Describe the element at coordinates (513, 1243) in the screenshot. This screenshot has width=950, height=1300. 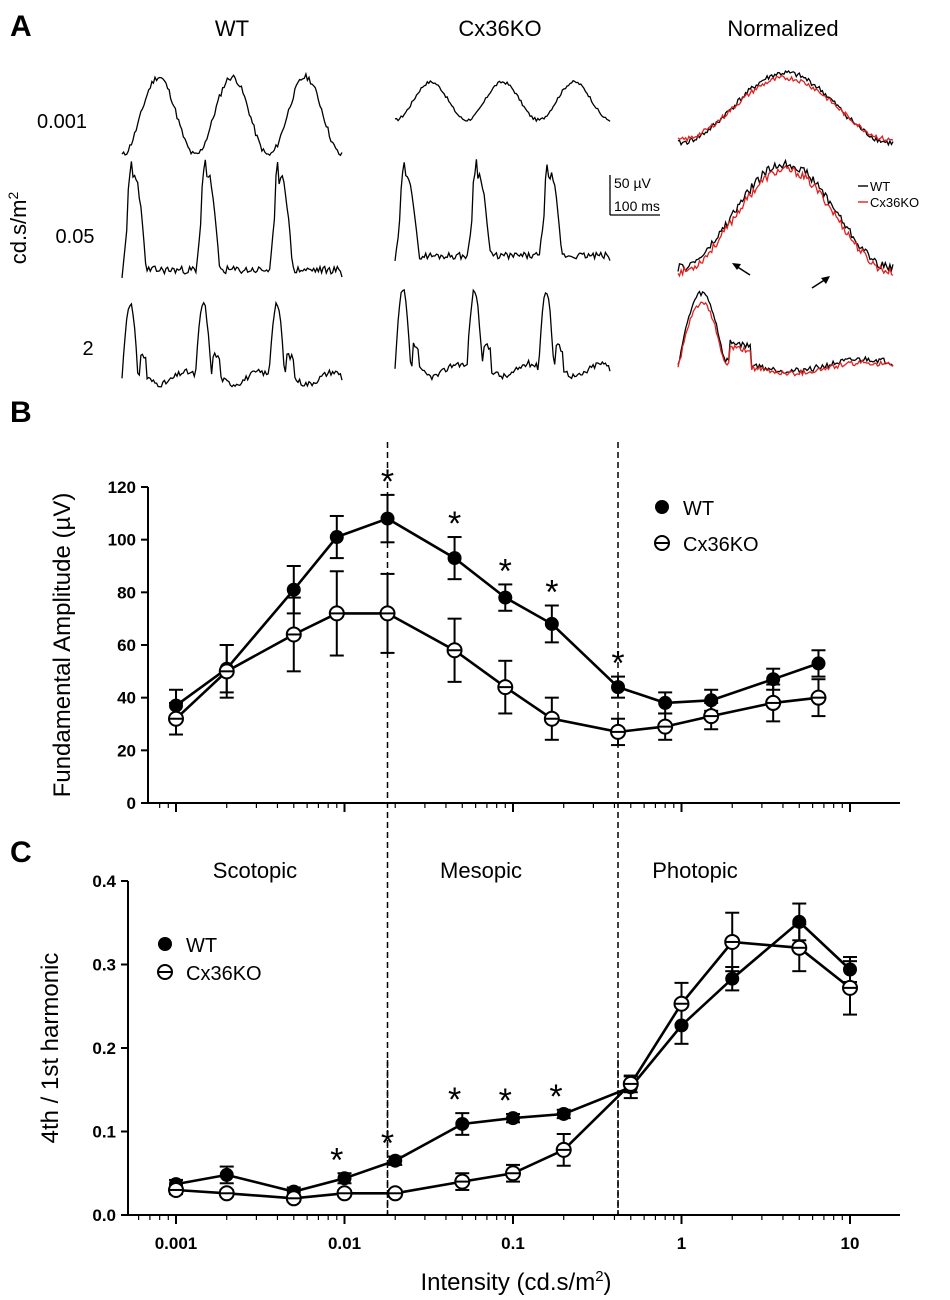
I see `chart-c-x-tick-label: 0.1` at that location.